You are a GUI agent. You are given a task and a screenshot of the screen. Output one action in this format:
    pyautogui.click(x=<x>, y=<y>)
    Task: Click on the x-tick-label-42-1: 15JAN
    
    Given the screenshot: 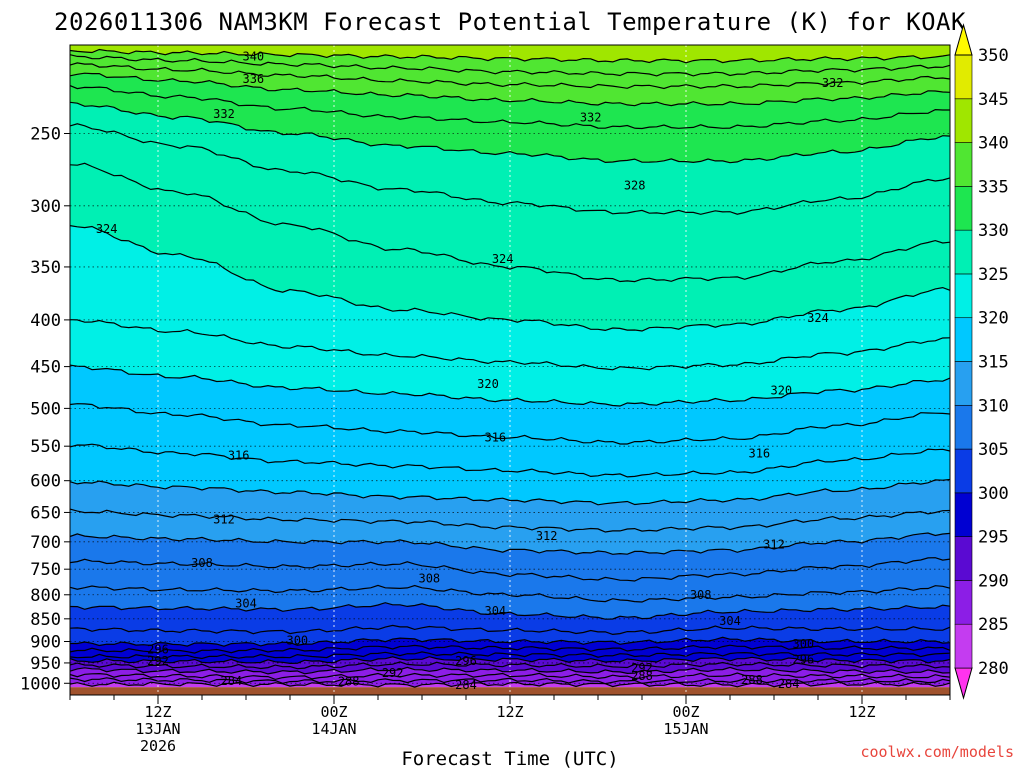 What is the action you would take?
    pyautogui.click(x=685, y=729)
    